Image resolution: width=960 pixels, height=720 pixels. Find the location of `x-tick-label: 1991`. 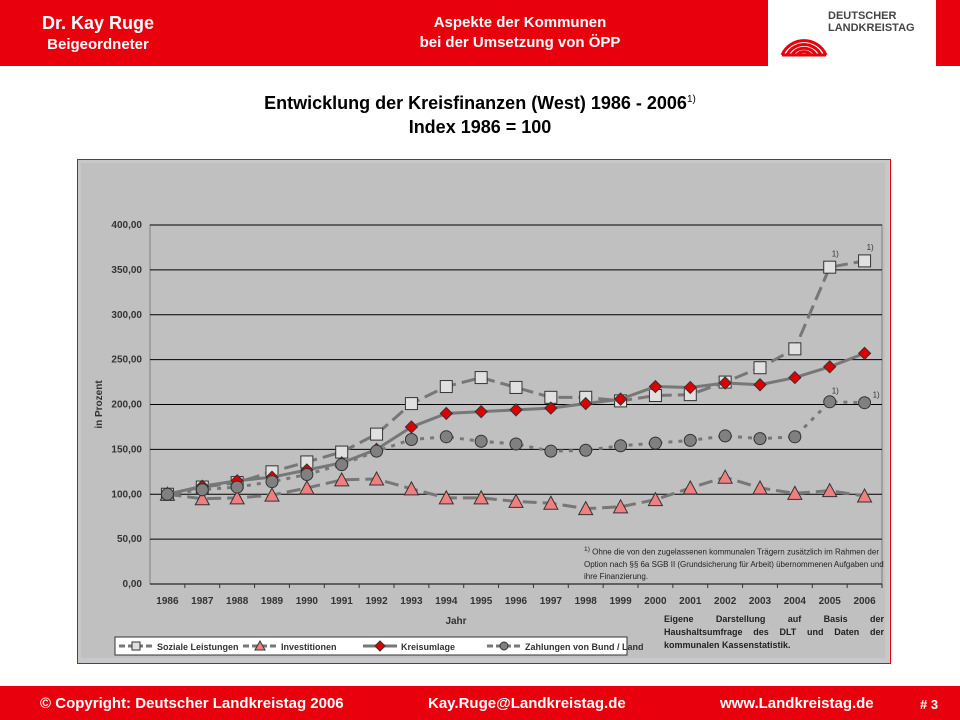

x-tick-label: 1991 is located at coordinates (342, 601).